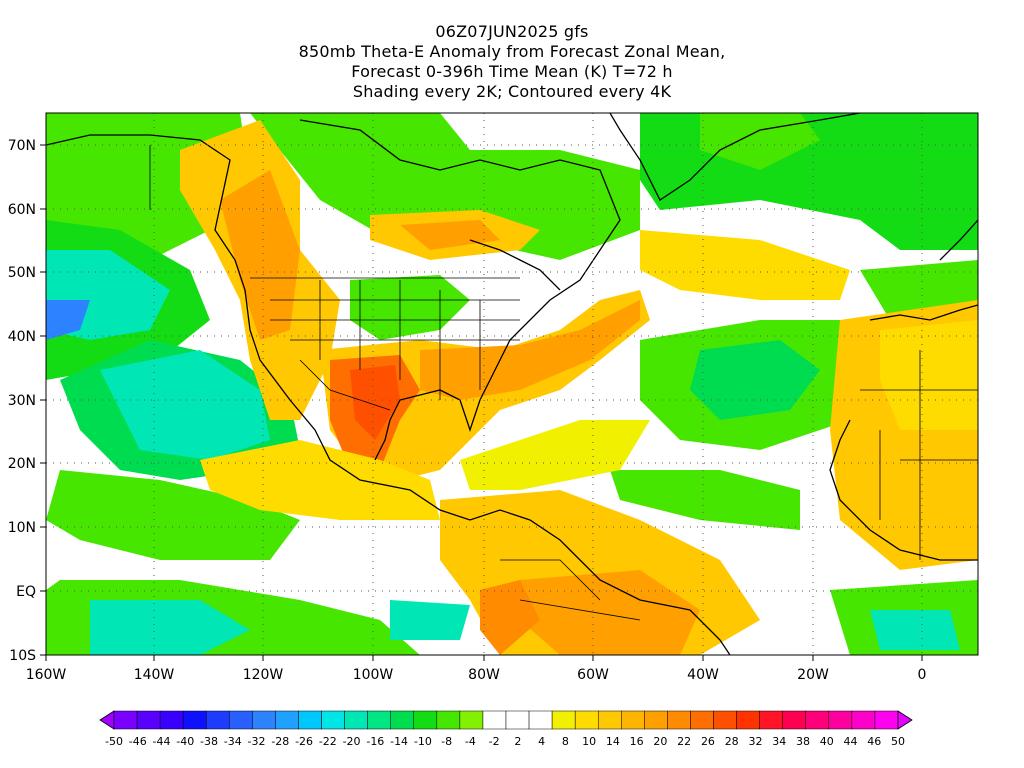 Image resolution: width=1024 pixels, height=768 pixels. Describe the element at coordinates (708, 741) in the screenshot. I see `colorbar-label: 26` at that location.